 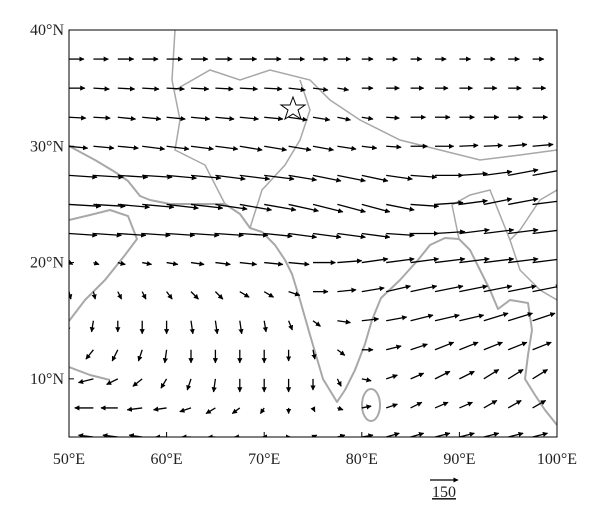 I want to click on reference-label: 150, so click(x=444, y=492).